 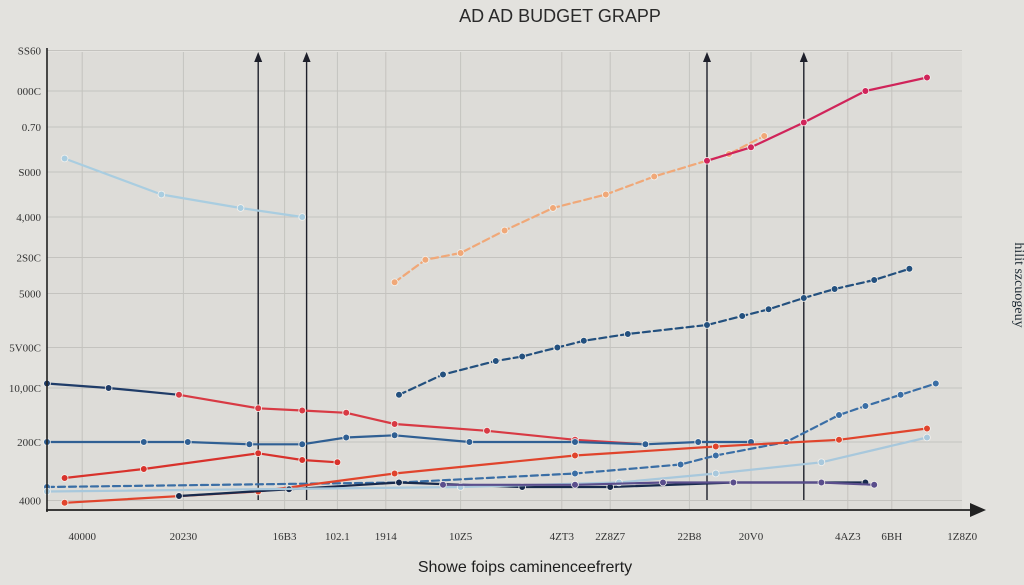 I want to click on series-line-light-blue-upper, so click(x=183, y=188).